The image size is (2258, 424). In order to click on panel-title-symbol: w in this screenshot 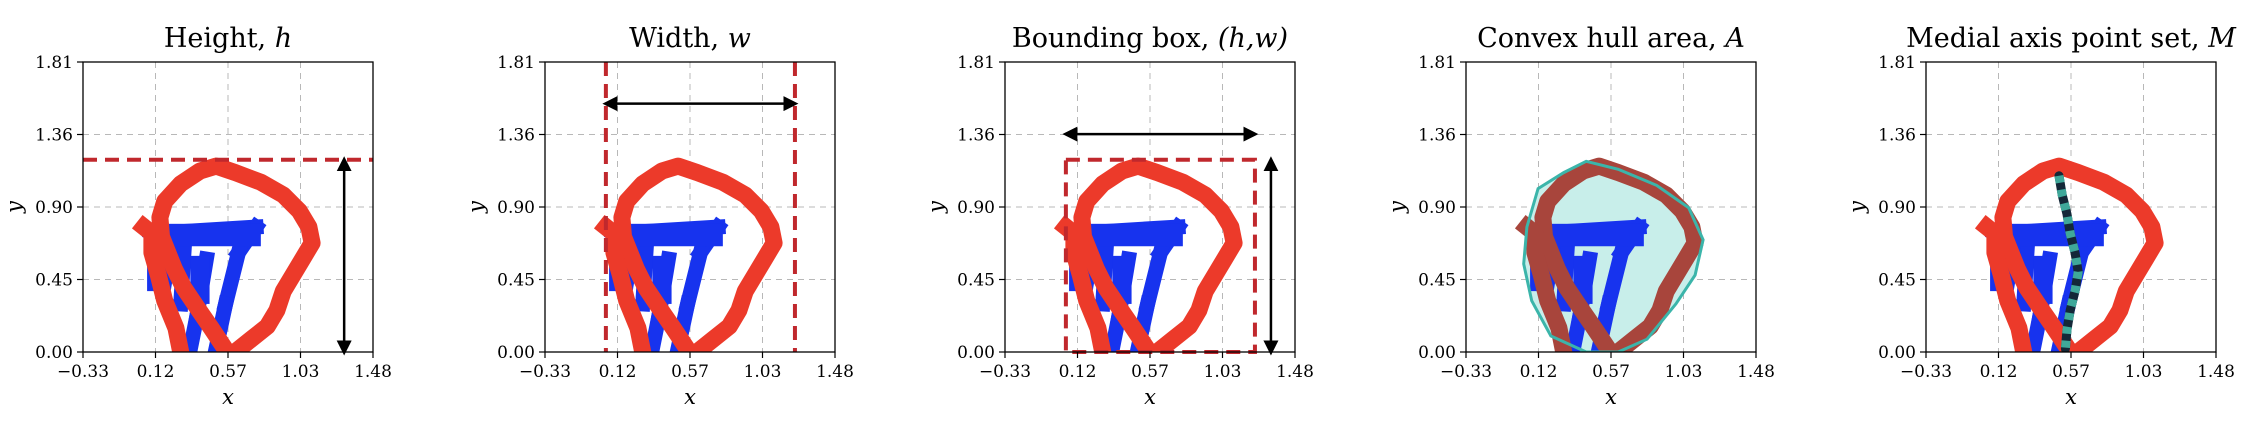, I will do `click(739, 38)`.